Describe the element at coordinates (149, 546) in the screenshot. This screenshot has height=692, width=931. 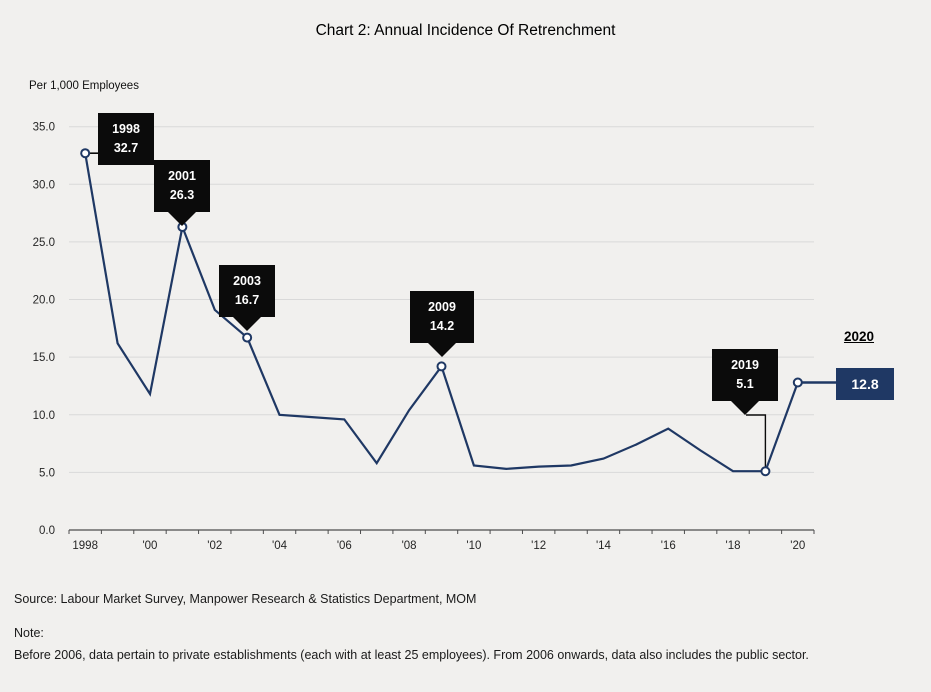
I see `x-tick-label: '00` at that location.